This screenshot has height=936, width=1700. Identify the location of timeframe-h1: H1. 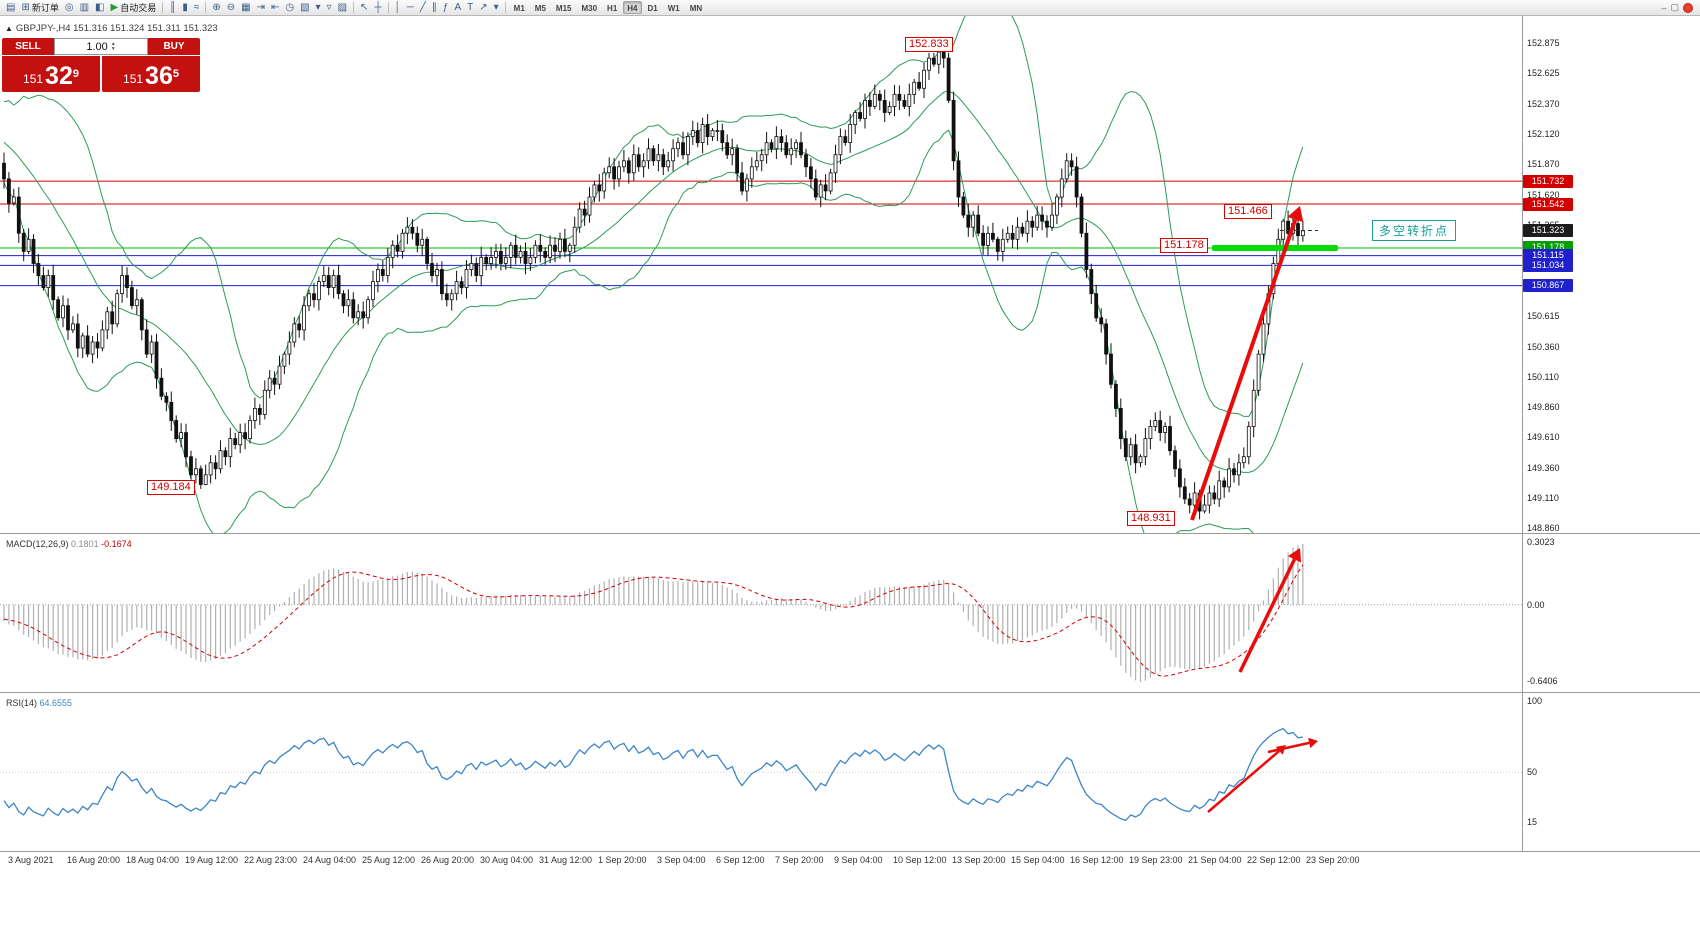
(612, 8).